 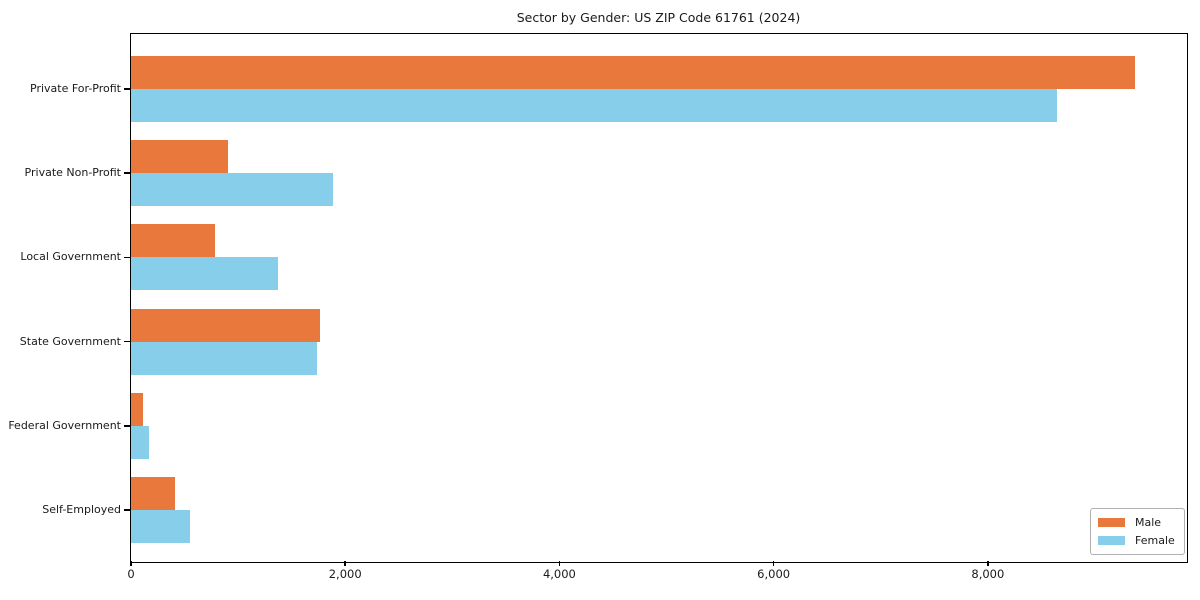 What do you see at coordinates (1137, 531) in the screenshot?
I see `legend: Male Female` at bounding box center [1137, 531].